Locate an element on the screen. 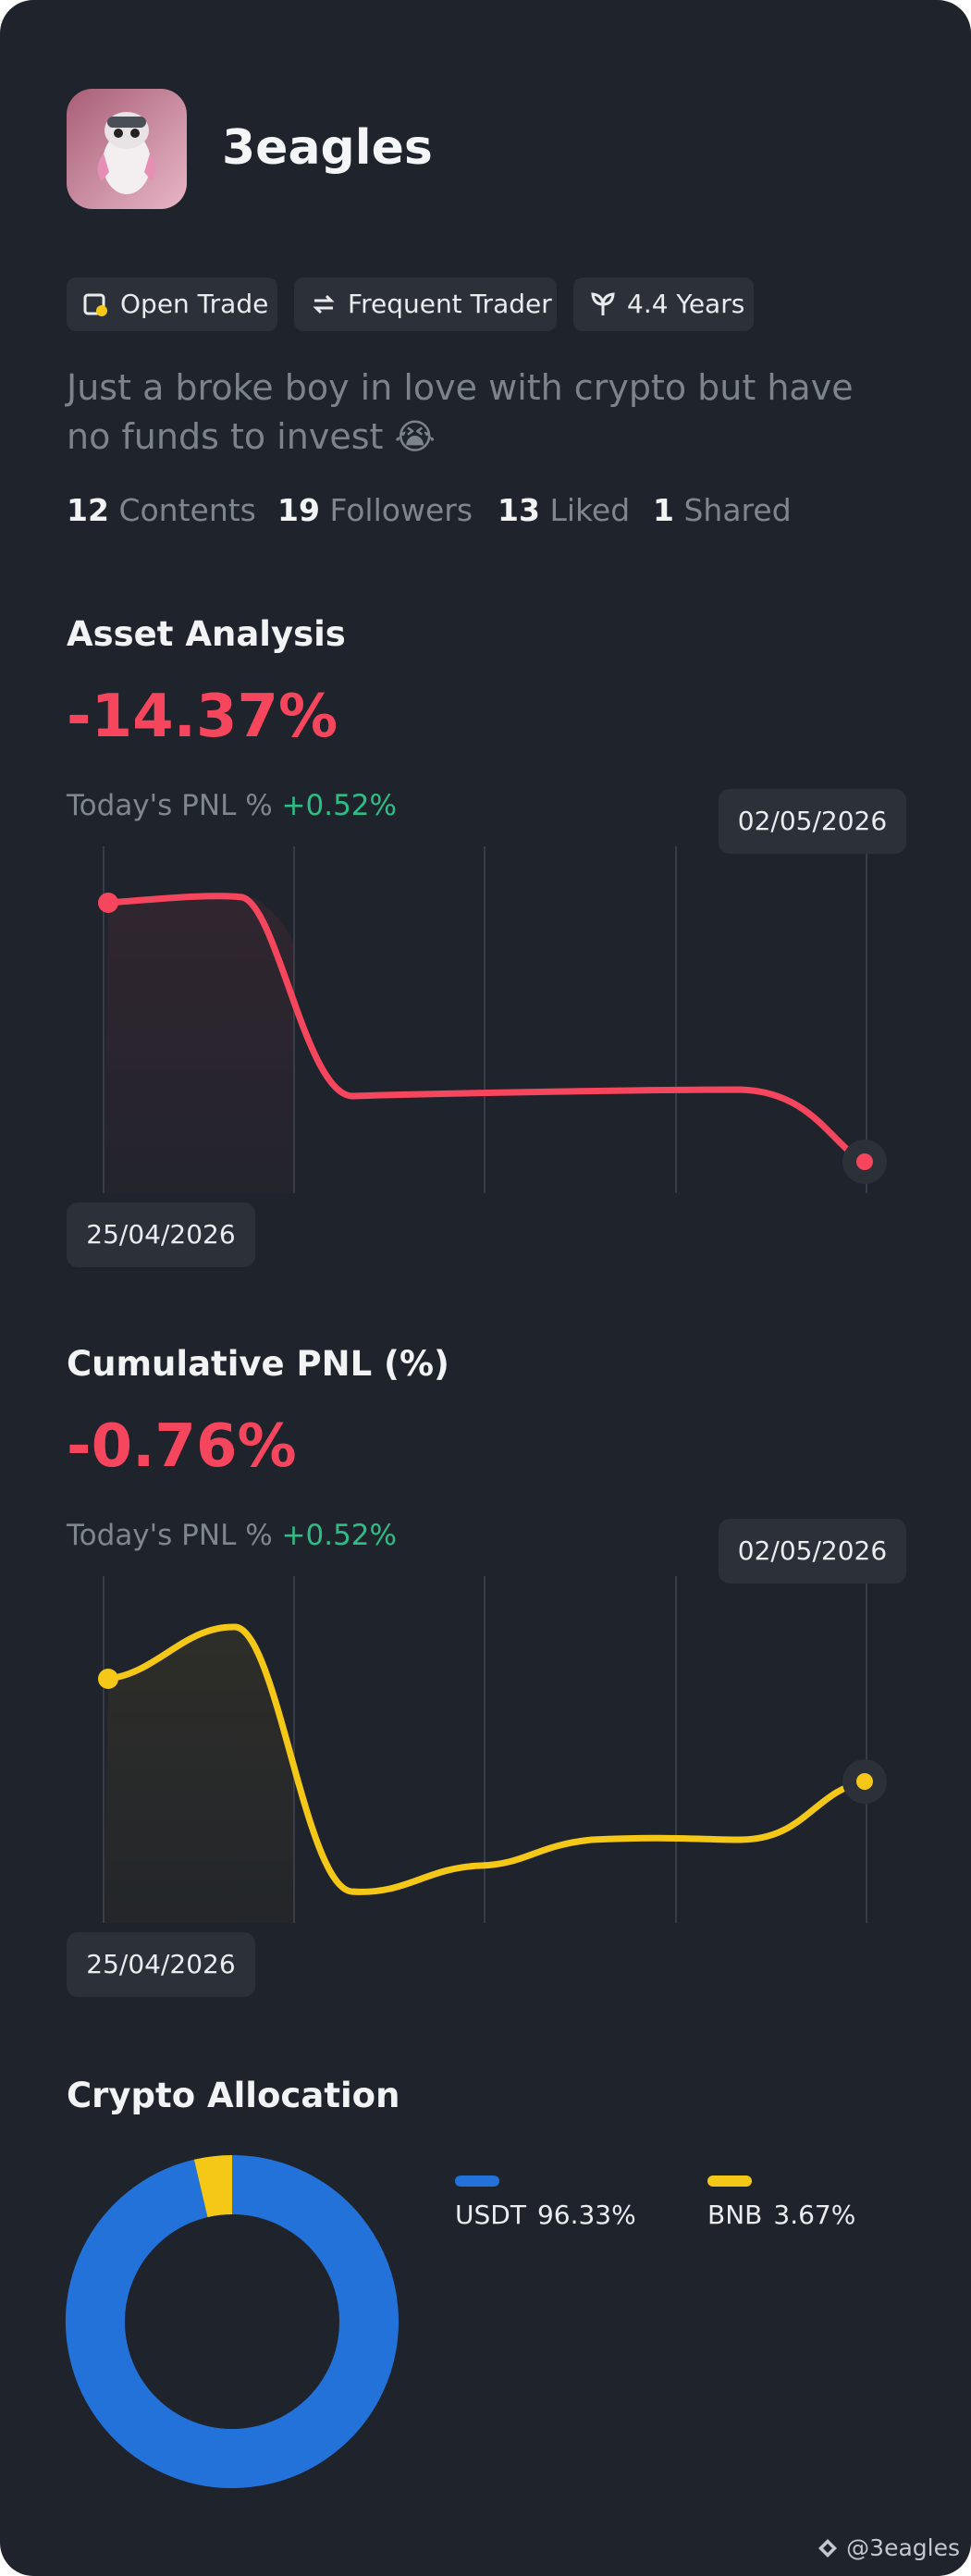 This screenshot has width=971, height=2576. tag: Frequent Trader is located at coordinates (426, 304).